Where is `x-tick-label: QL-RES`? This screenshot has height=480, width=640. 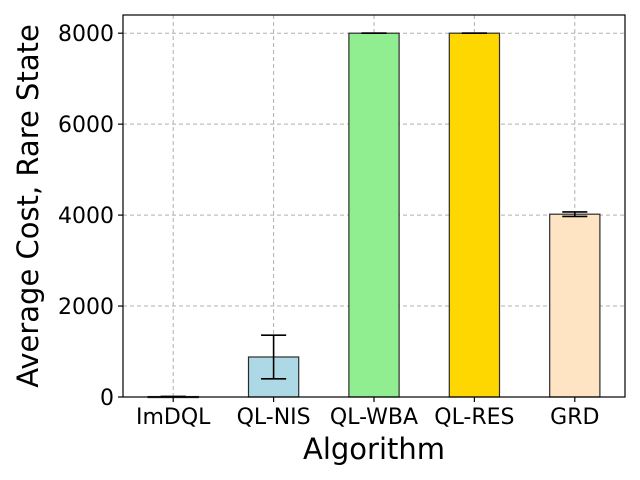 x-tick-label: QL-RES is located at coordinates (474, 417).